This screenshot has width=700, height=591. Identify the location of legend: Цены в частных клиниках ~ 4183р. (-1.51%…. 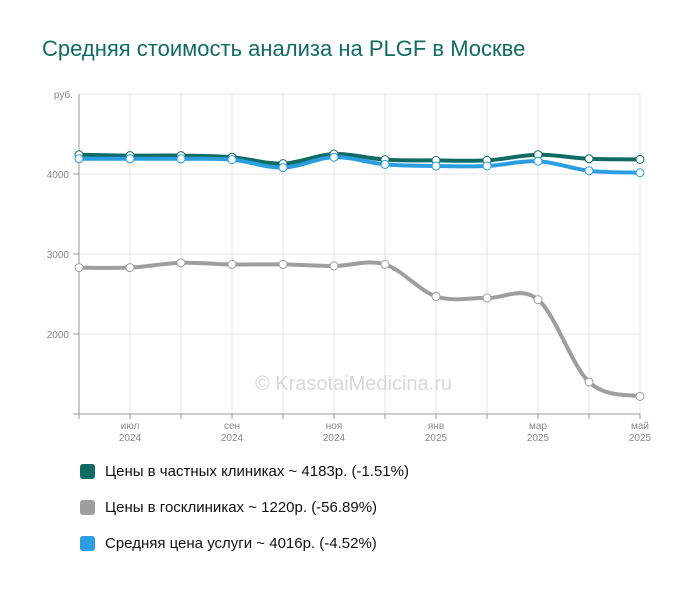
(244, 516).